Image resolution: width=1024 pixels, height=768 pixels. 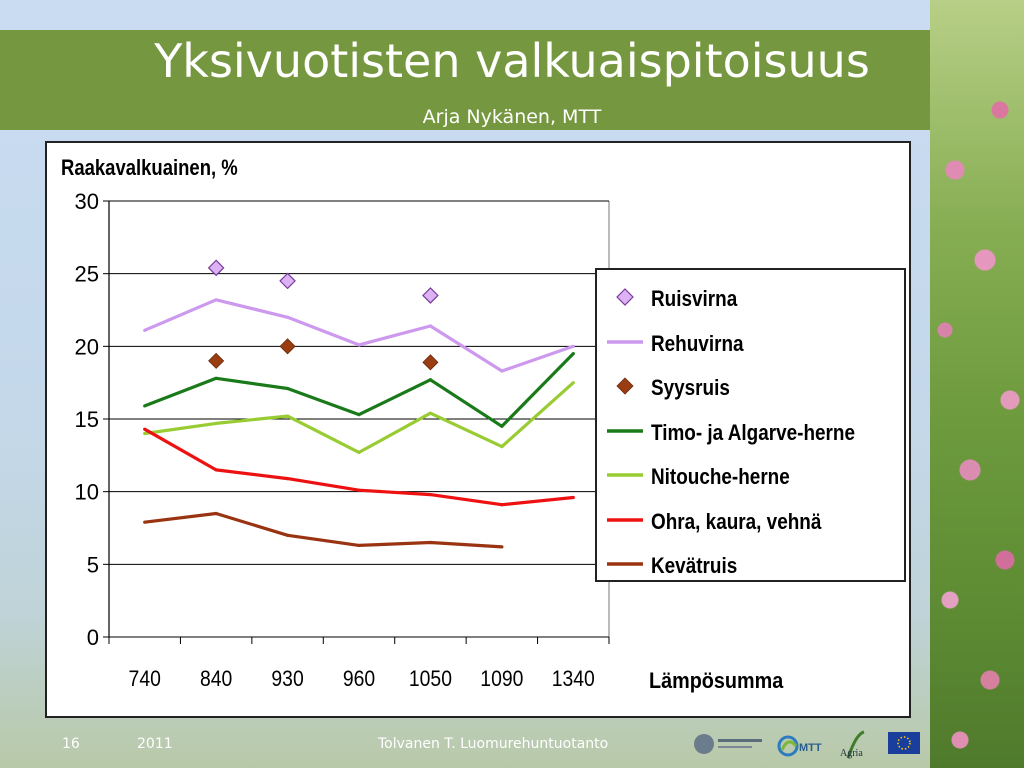 I want to click on partner-logos: MTT Agria, so click(x=806, y=745).